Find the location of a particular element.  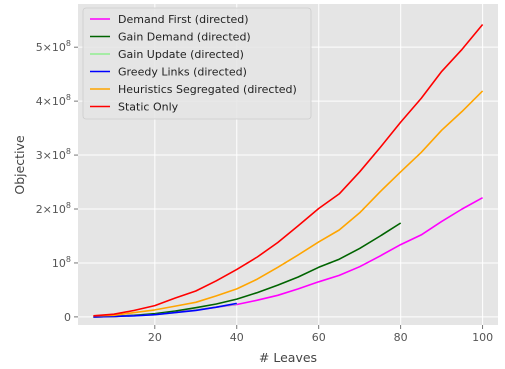

y-tick-label-base: 4×10 is located at coordinates (51, 101).